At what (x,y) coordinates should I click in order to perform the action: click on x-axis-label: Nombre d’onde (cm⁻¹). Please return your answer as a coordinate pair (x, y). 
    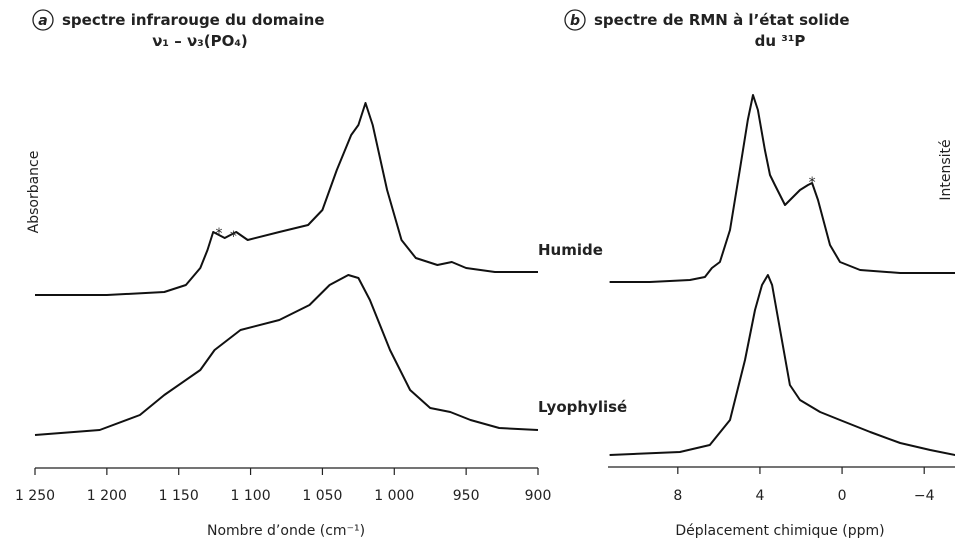
    Looking at the image, I should click on (286, 531).